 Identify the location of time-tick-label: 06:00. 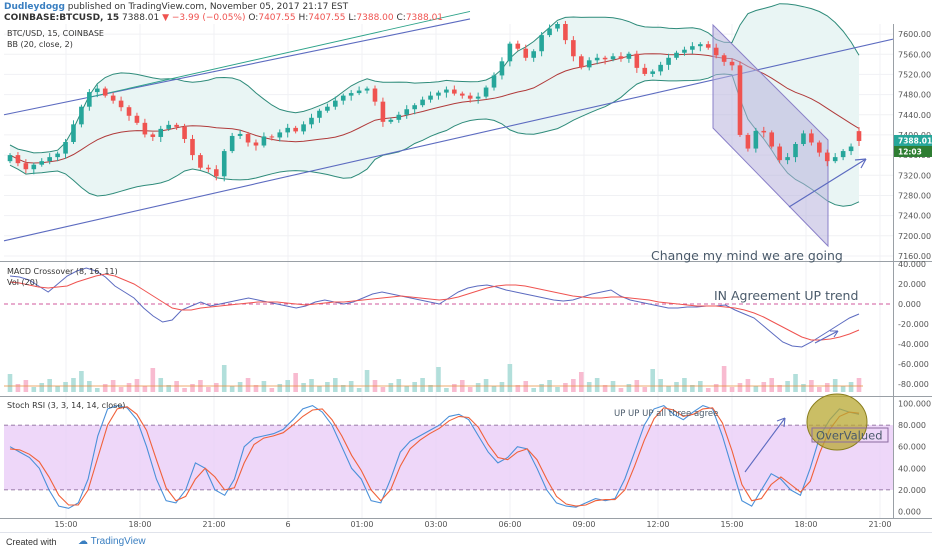
(509, 524).